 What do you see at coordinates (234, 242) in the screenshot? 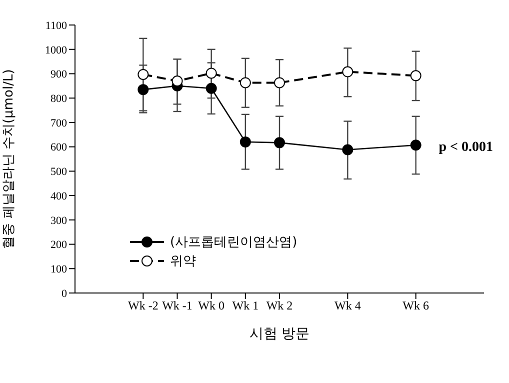
I see `legend-label: (사프롭테린이염산염)` at bounding box center [234, 242].